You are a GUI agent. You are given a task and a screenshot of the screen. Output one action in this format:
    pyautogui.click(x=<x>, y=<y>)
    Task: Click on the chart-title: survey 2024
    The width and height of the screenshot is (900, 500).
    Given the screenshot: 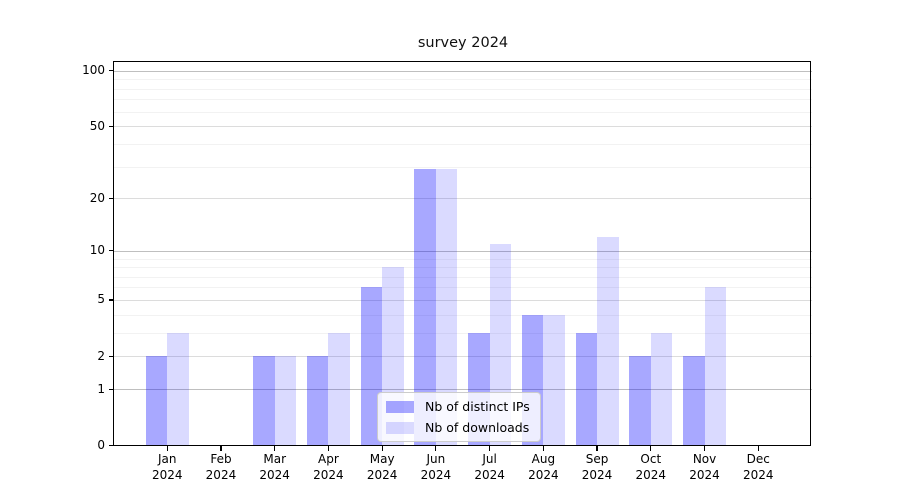 What is the action you would take?
    pyautogui.click(x=463, y=43)
    